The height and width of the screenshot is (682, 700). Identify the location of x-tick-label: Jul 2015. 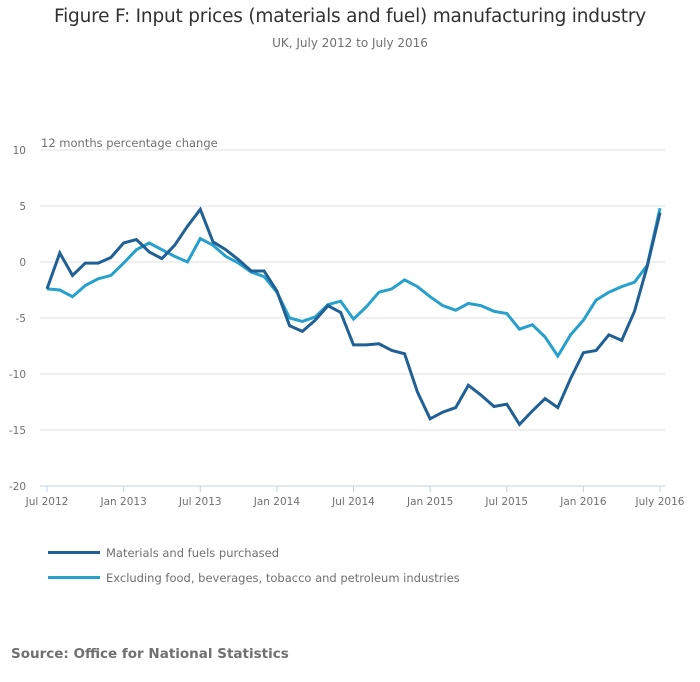
(506, 502).